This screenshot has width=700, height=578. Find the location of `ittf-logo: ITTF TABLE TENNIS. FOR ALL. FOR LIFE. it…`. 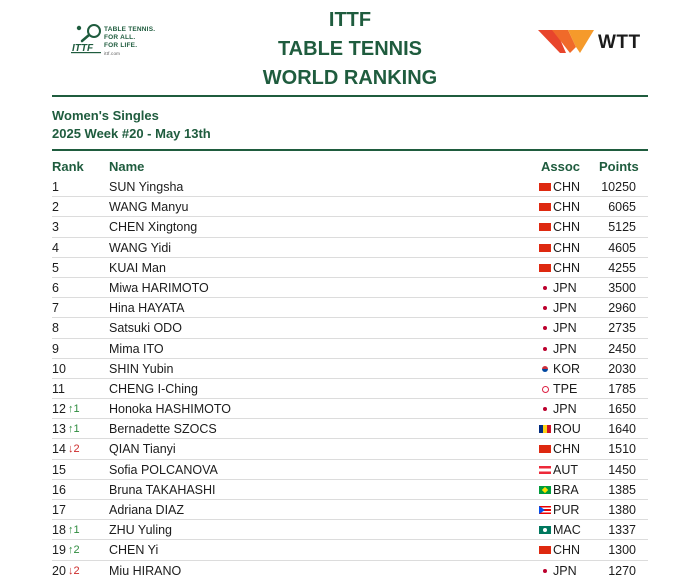

ittf-logo: ITTF TABLE TENNIS. FOR ALL. FOR LIFE. it… is located at coordinates (125, 42).